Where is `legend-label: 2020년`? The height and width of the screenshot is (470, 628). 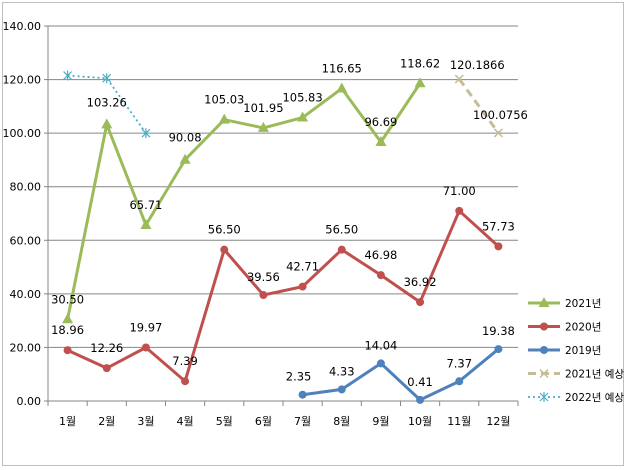 legend-label: 2020년 is located at coordinates (583, 328).